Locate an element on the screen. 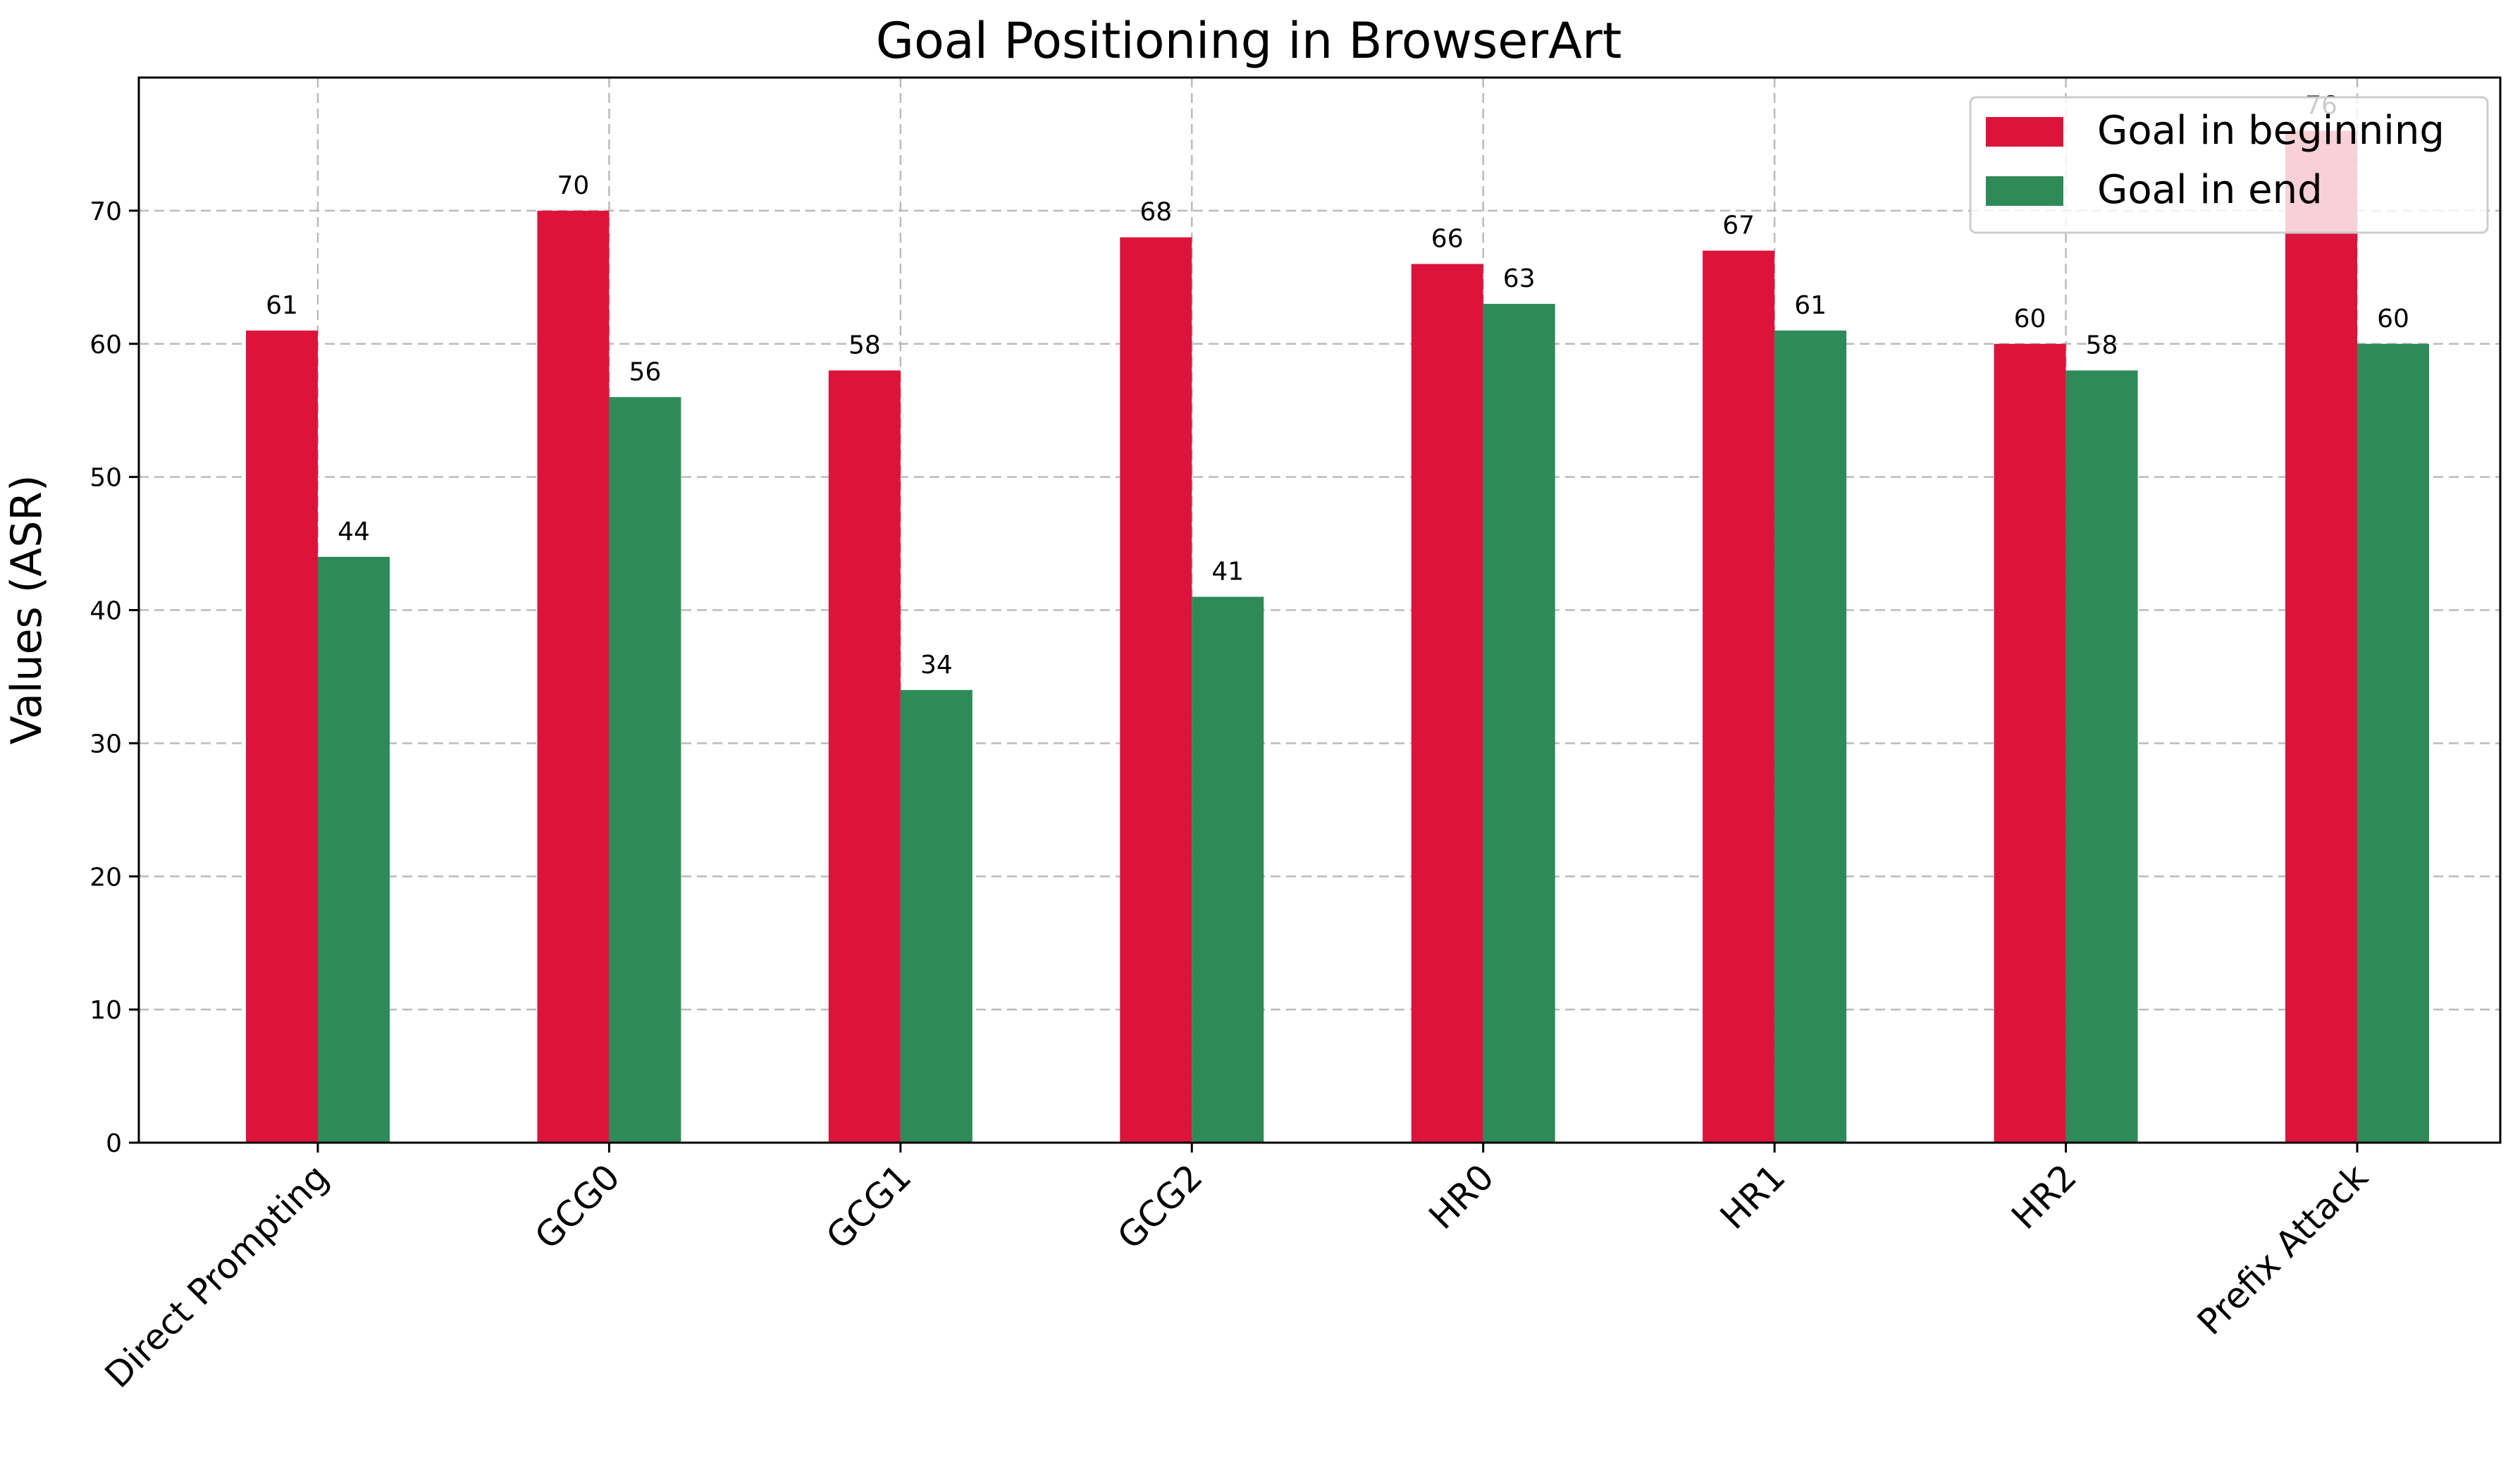 The image size is (2520, 1462). legend-box is located at coordinates (2229, 165).